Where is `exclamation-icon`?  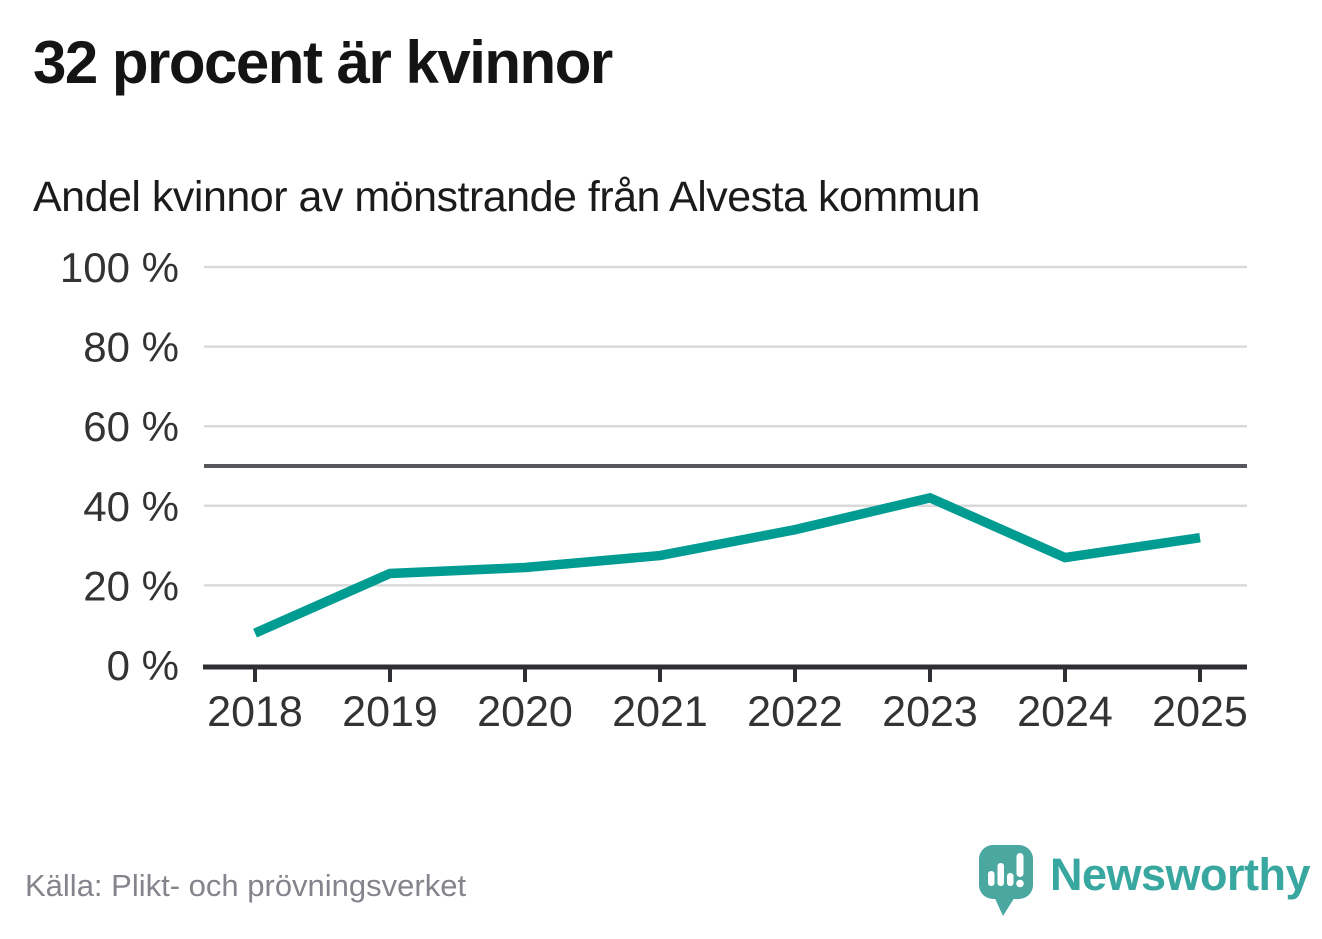
exclamation-icon is located at coordinates (1020, 870).